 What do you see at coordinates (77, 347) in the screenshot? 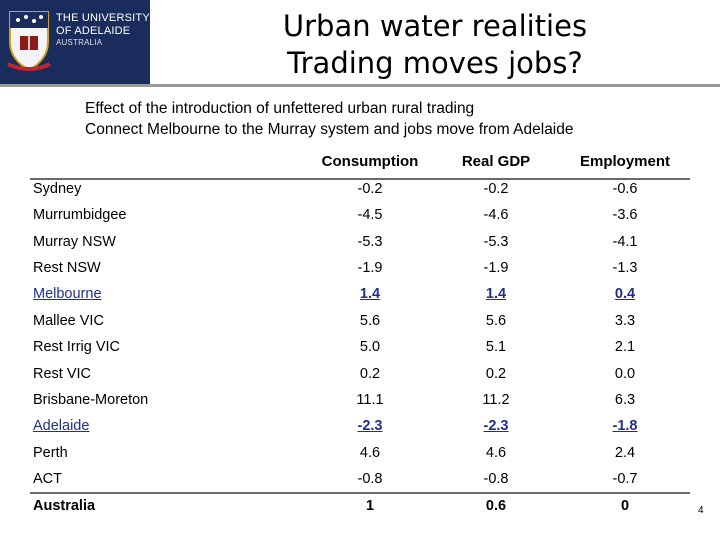
I see `region-name: Rest Irrig VIC` at bounding box center [77, 347].